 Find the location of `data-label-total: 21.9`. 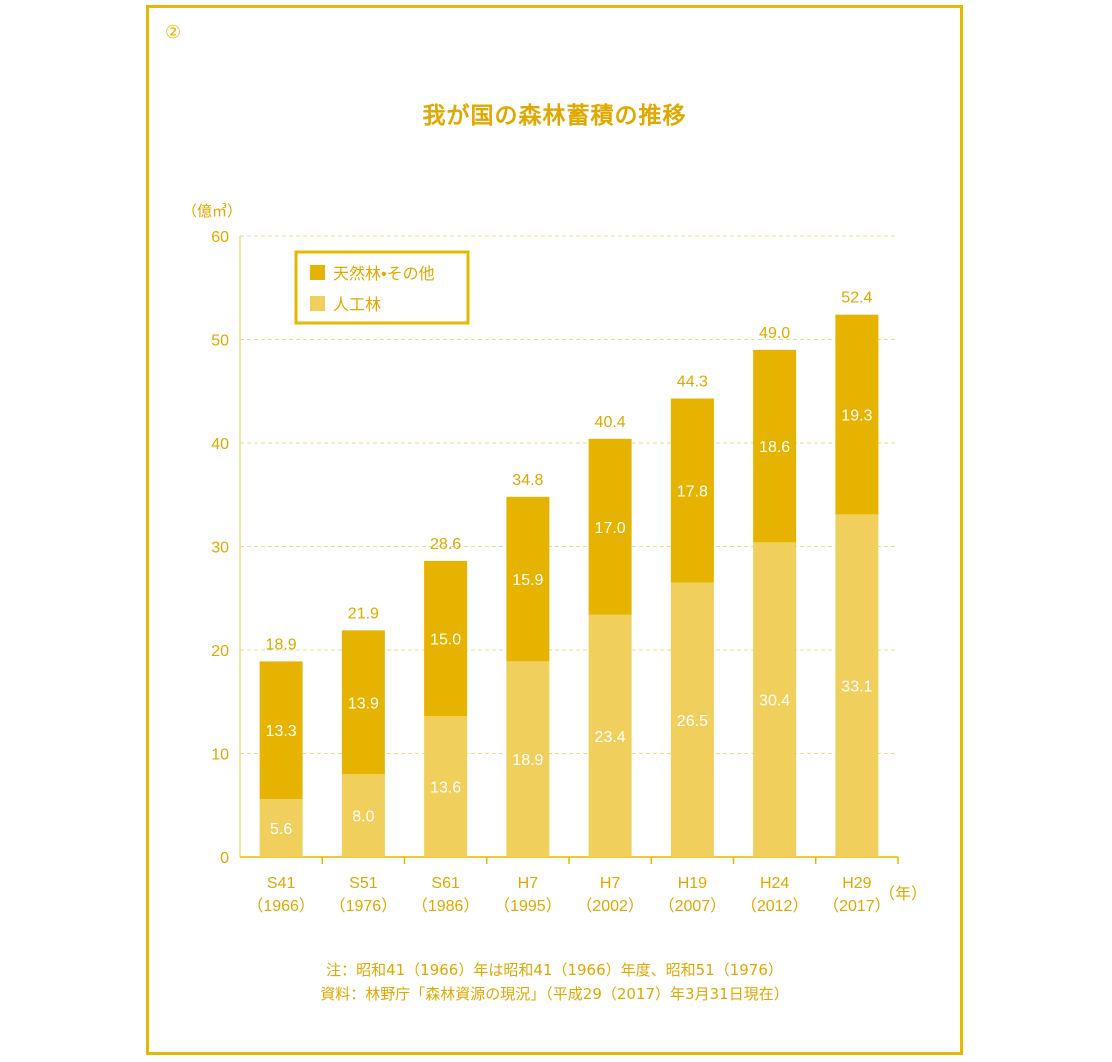

data-label-total: 21.9 is located at coordinates (363, 613).